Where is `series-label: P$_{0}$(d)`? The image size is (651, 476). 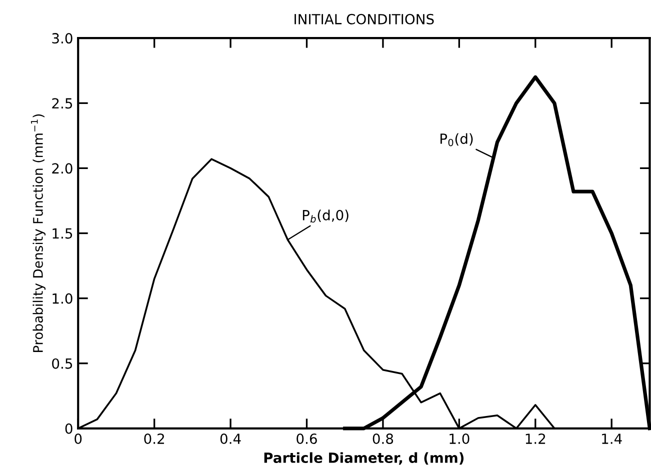 series-label: P$_{0}$(d) is located at coordinates (456, 139).